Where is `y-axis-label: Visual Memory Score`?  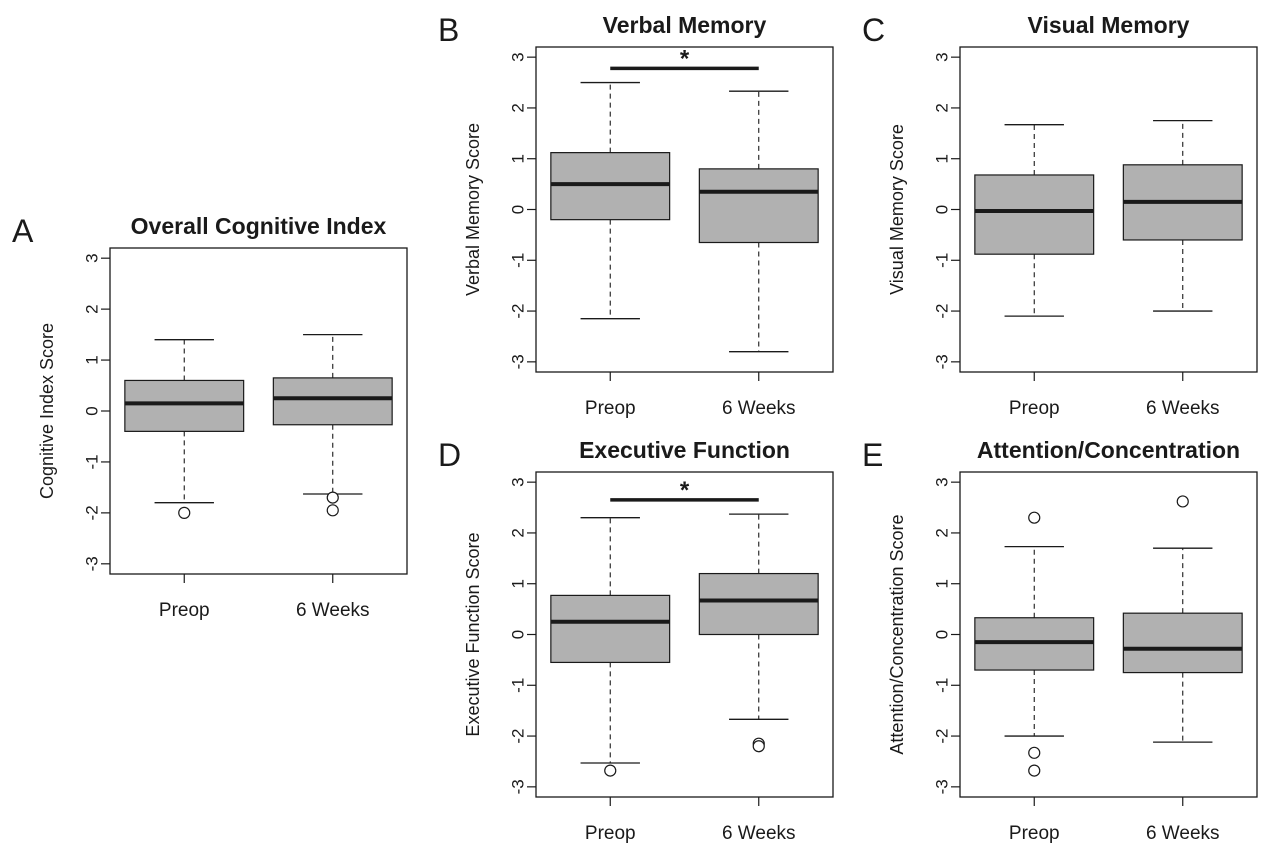
y-axis-label: Visual Memory Score is located at coordinates (897, 209).